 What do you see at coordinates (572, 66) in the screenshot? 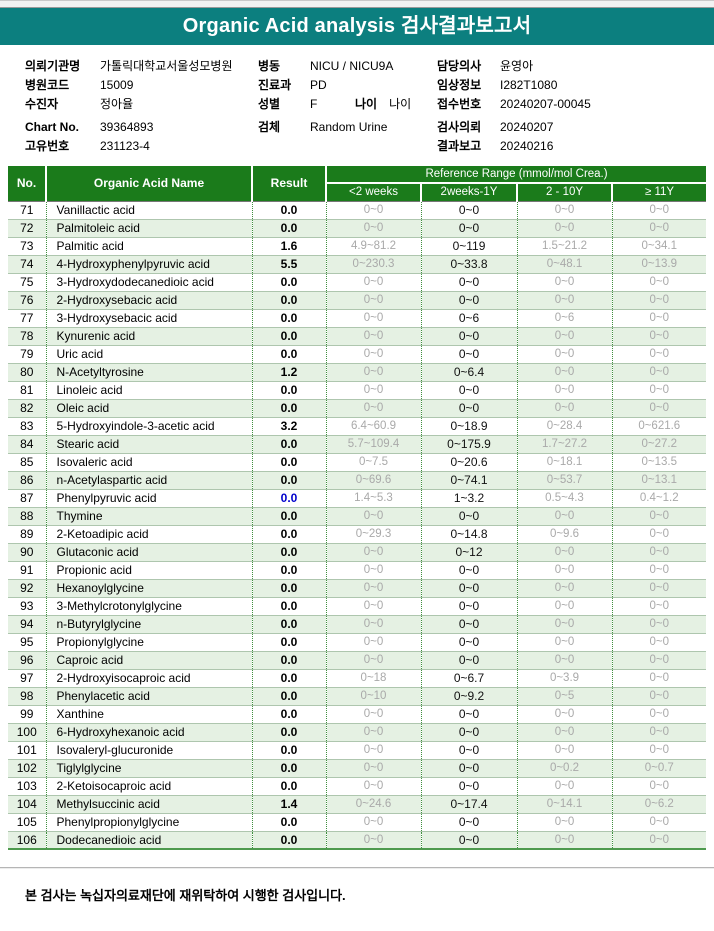
I see `info-row-physician: 담당의사 윤영아` at bounding box center [572, 66].